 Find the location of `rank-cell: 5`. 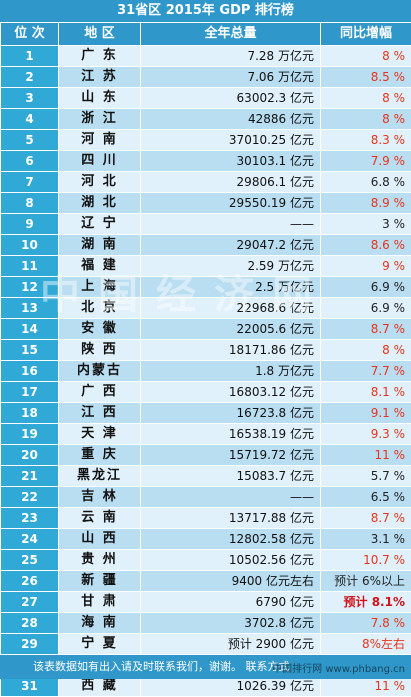

rank-cell: 5 is located at coordinates (30, 140).